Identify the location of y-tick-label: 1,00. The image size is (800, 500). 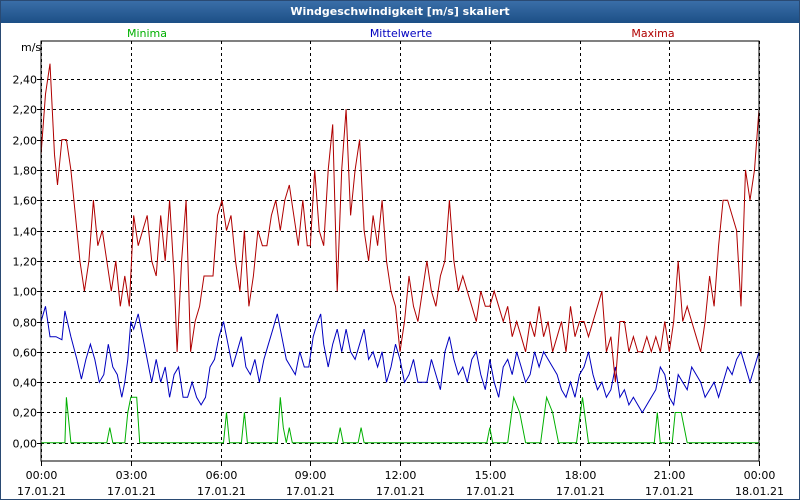
(25, 292).